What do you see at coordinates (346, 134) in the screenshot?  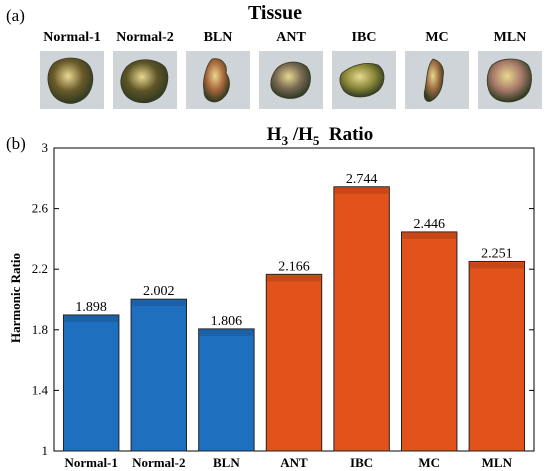 I see `chart-title-end: Ratio` at bounding box center [346, 134].